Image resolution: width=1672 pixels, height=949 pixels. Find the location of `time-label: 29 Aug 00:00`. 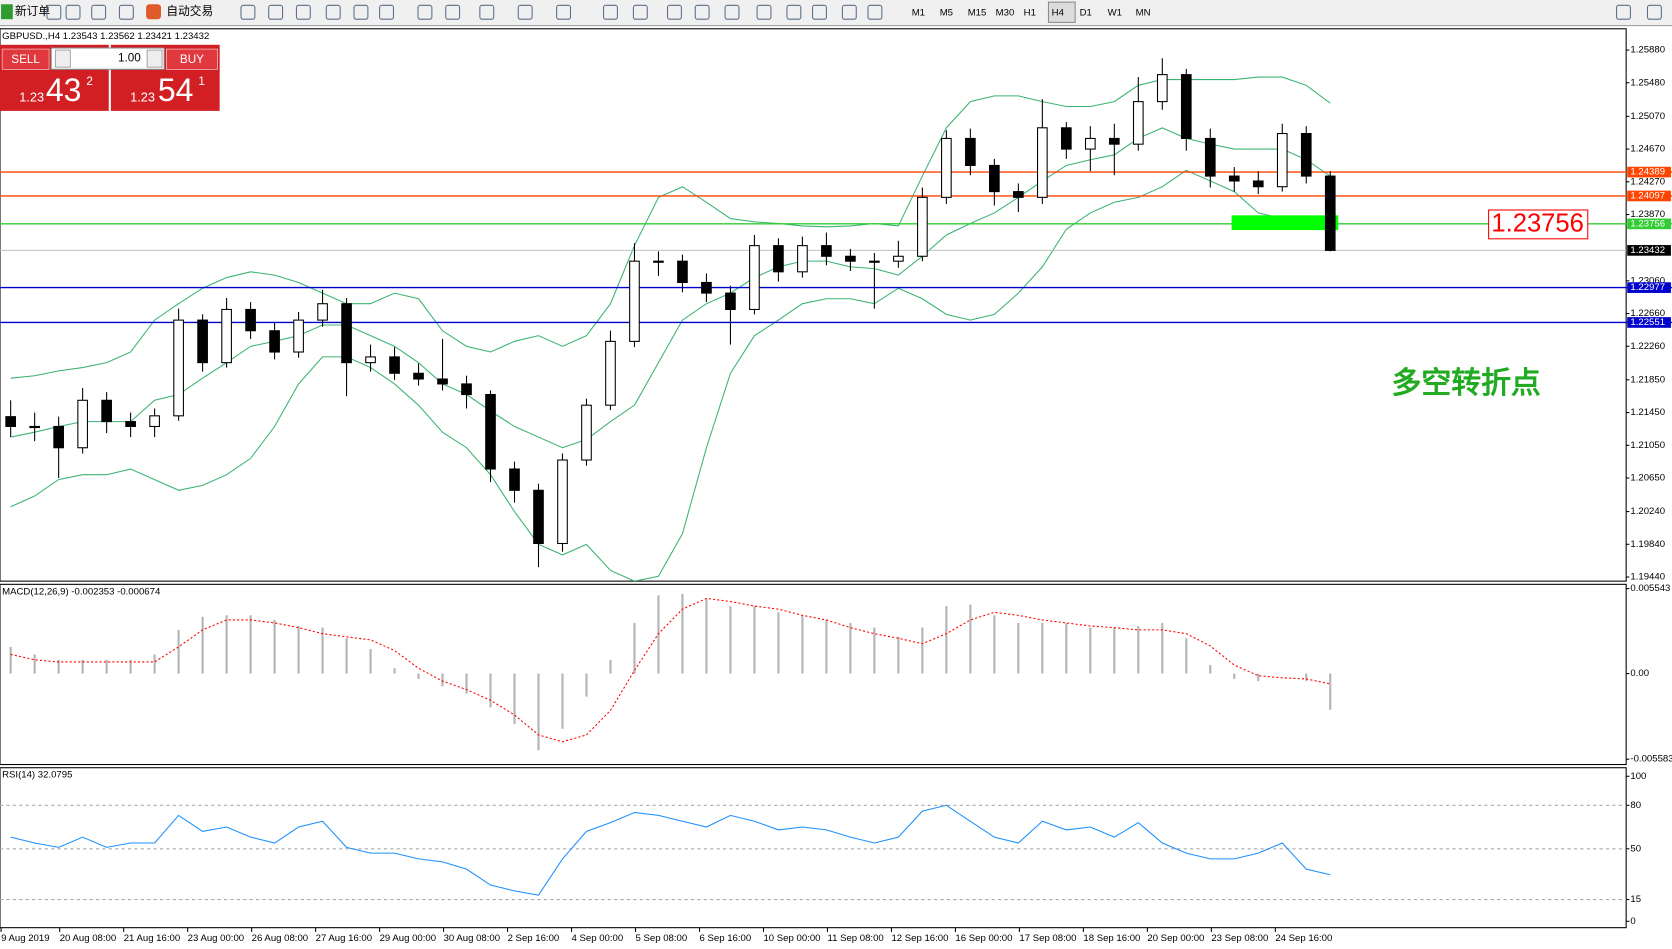

time-label: 29 Aug 00:00 is located at coordinates (408, 938).